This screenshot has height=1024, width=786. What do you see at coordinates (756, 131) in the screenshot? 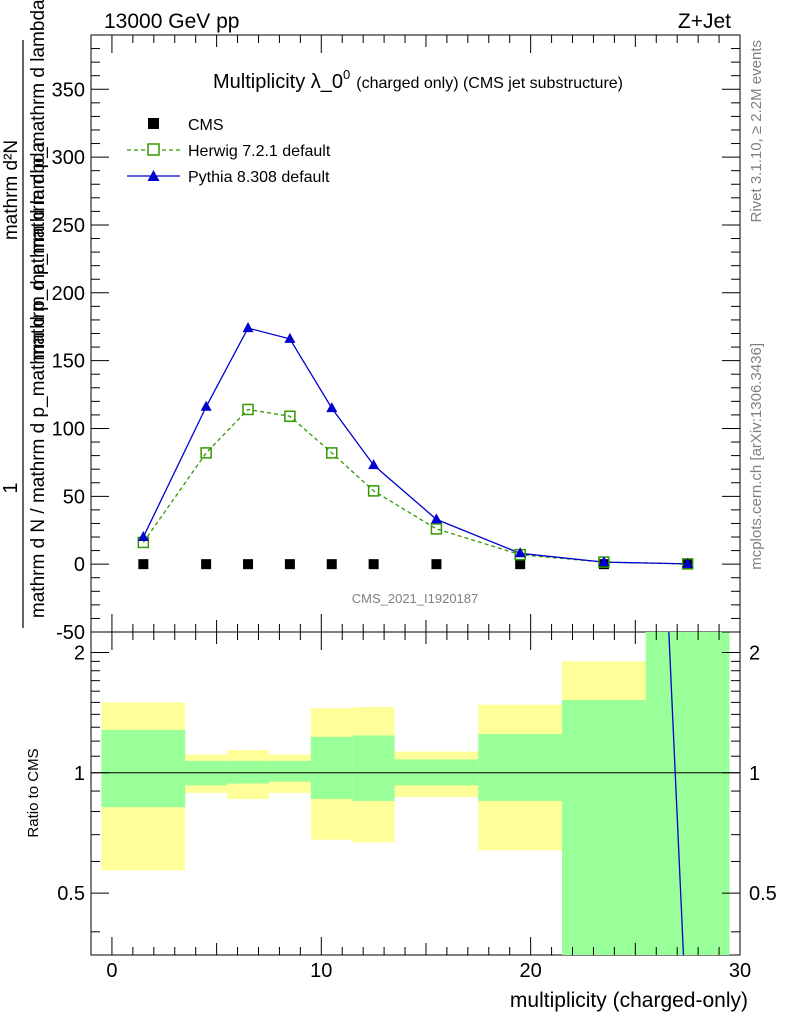
I see `rivet-info: Rivet 3.1.10, ≥ 2.2M events` at bounding box center [756, 131].